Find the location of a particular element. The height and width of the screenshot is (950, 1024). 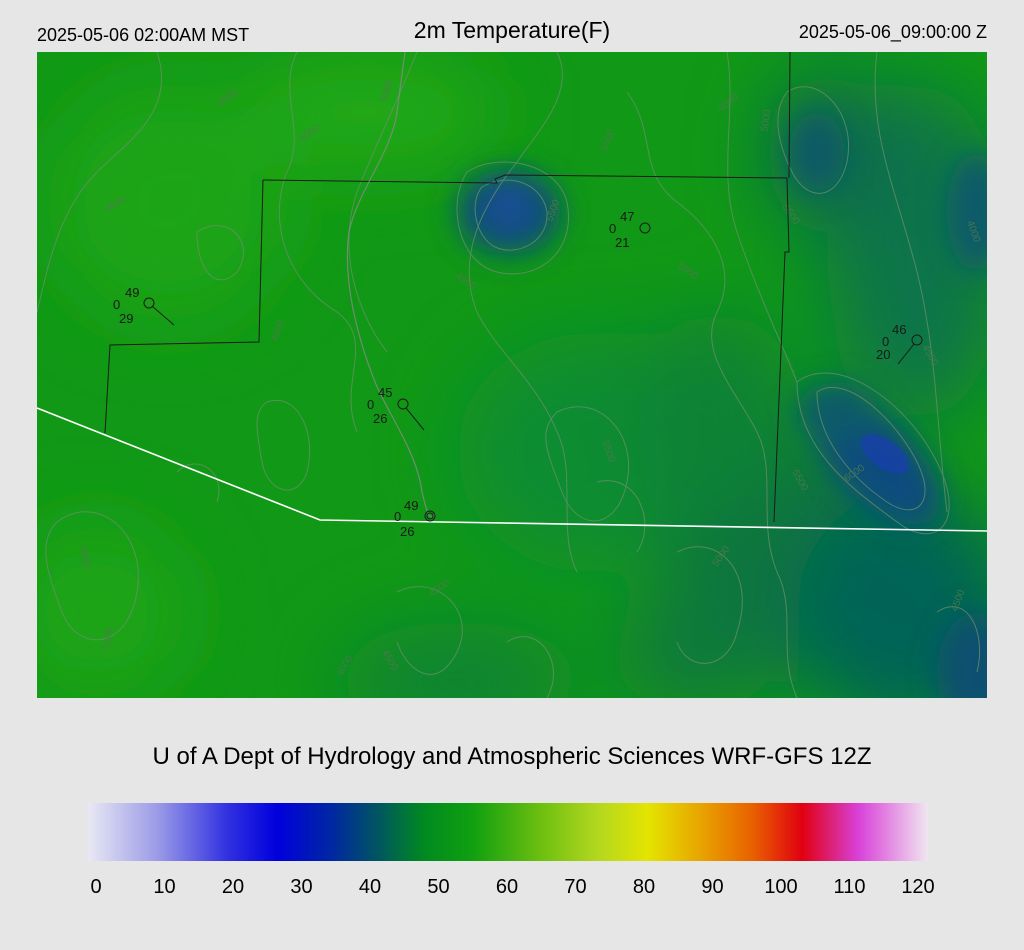

local-time-label: 2025-05-06 02:00AM MST is located at coordinates (143, 35).